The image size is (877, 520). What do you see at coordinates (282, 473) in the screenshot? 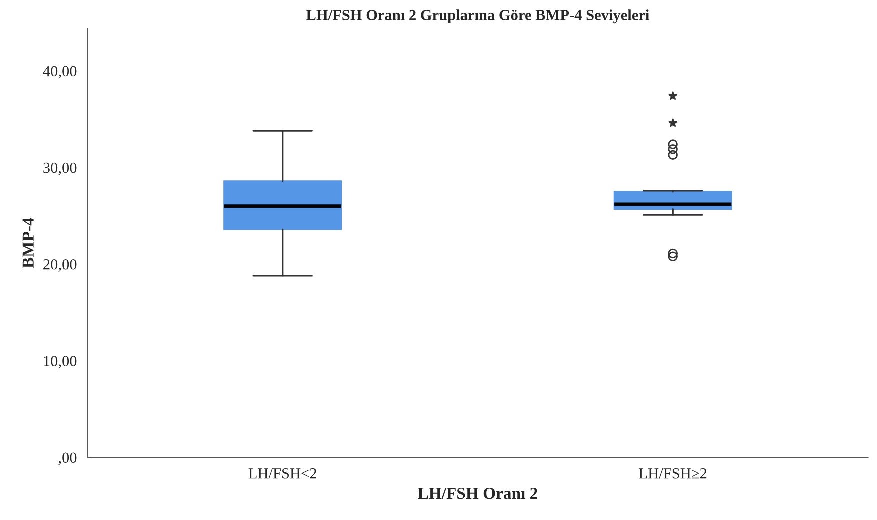
I see `x-tick-label: LH/FSH<2` at bounding box center [282, 473].